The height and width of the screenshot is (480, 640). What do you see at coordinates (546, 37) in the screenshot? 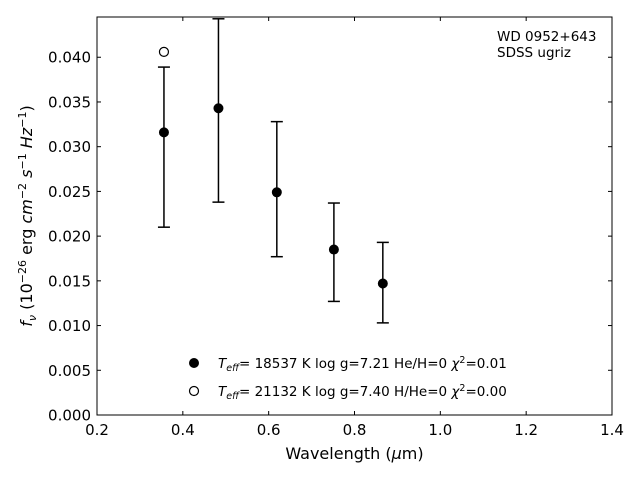
I see `annotation-object-name: WD 0952+643` at bounding box center [546, 37].